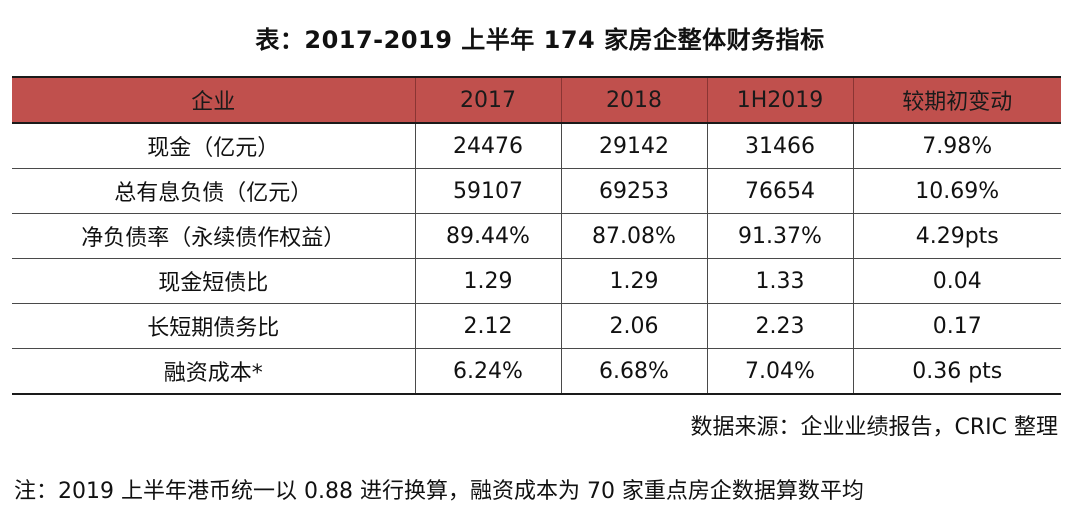 Image resolution: width=1080 pixels, height=512 pixels. I want to click on table-cell: 59107, so click(487, 191).